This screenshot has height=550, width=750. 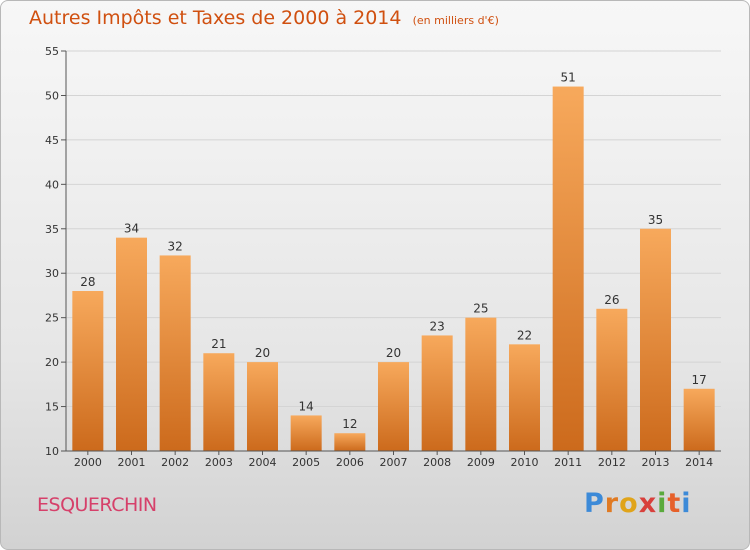 What do you see at coordinates (52, 407) in the screenshot?
I see `y-tick-label: 15` at bounding box center [52, 407].